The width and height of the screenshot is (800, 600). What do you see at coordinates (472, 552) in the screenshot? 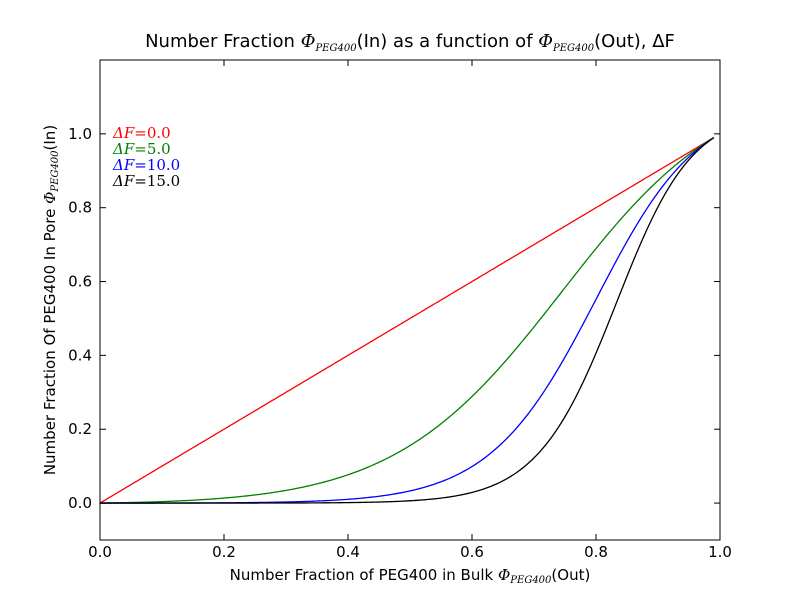
I see `x-tick-label: 0.6` at bounding box center [472, 552].